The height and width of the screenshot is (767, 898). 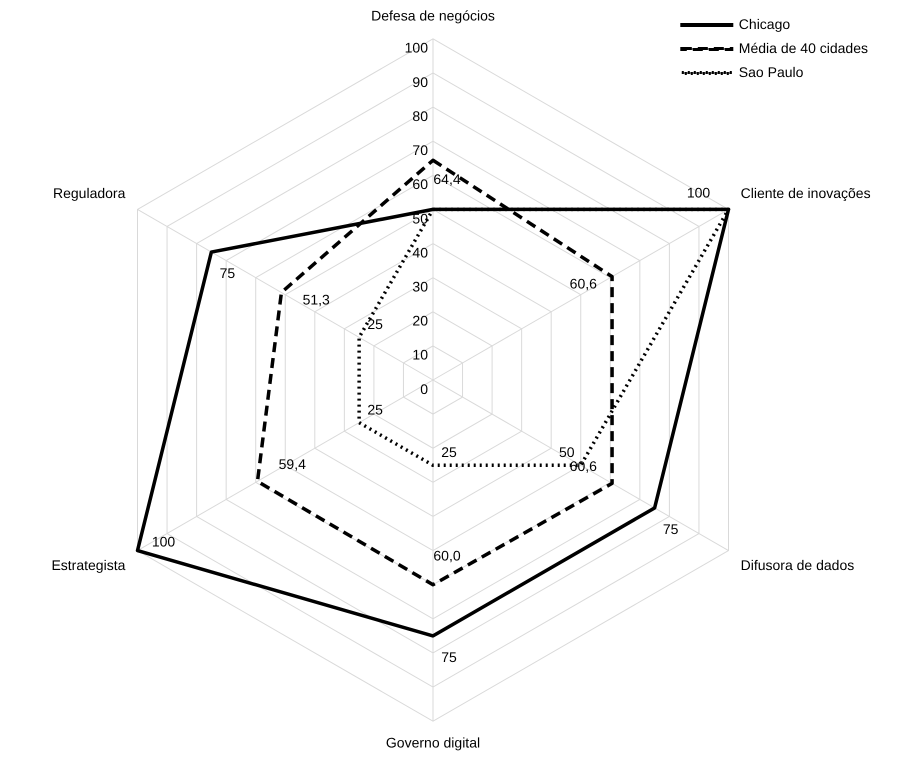 What do you see at coordinates (292, 464) in the screenshot?
I see `data-label: 59,4` at bounding box center [292, 464].